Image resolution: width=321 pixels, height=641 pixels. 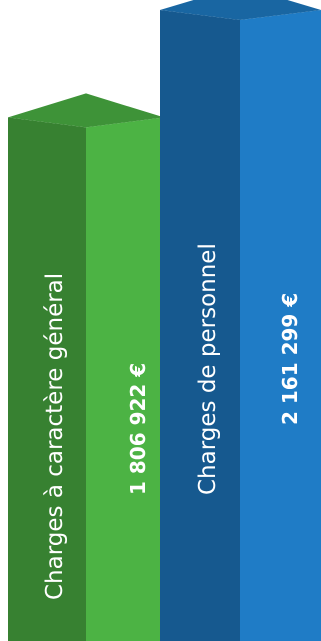 I want to click on bar-value-label: 1 806 922 €, so click(x=138, y=429).